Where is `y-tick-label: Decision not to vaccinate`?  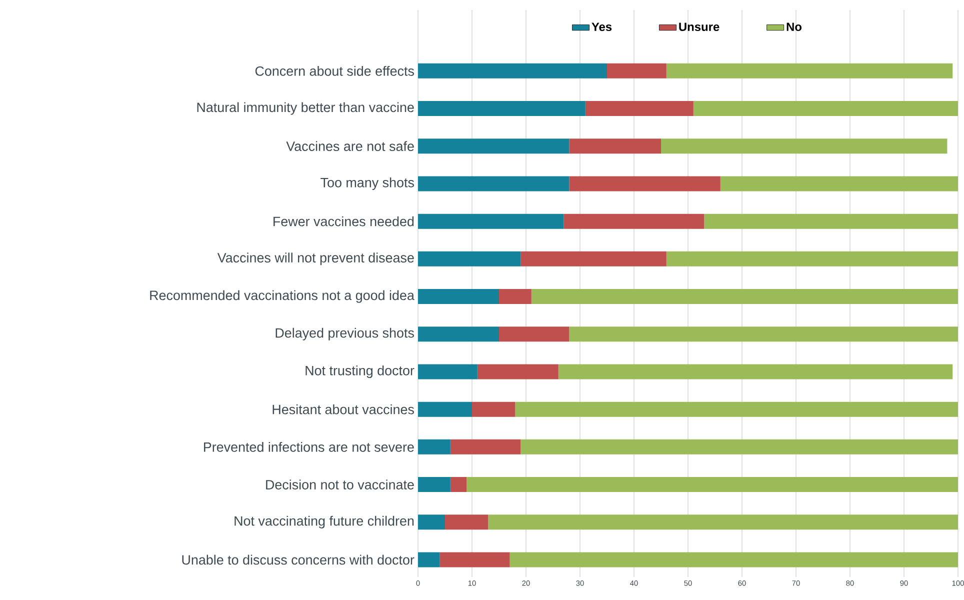
y-tick-label: Decision not to vaccinate is located at coordinates (340, 485).